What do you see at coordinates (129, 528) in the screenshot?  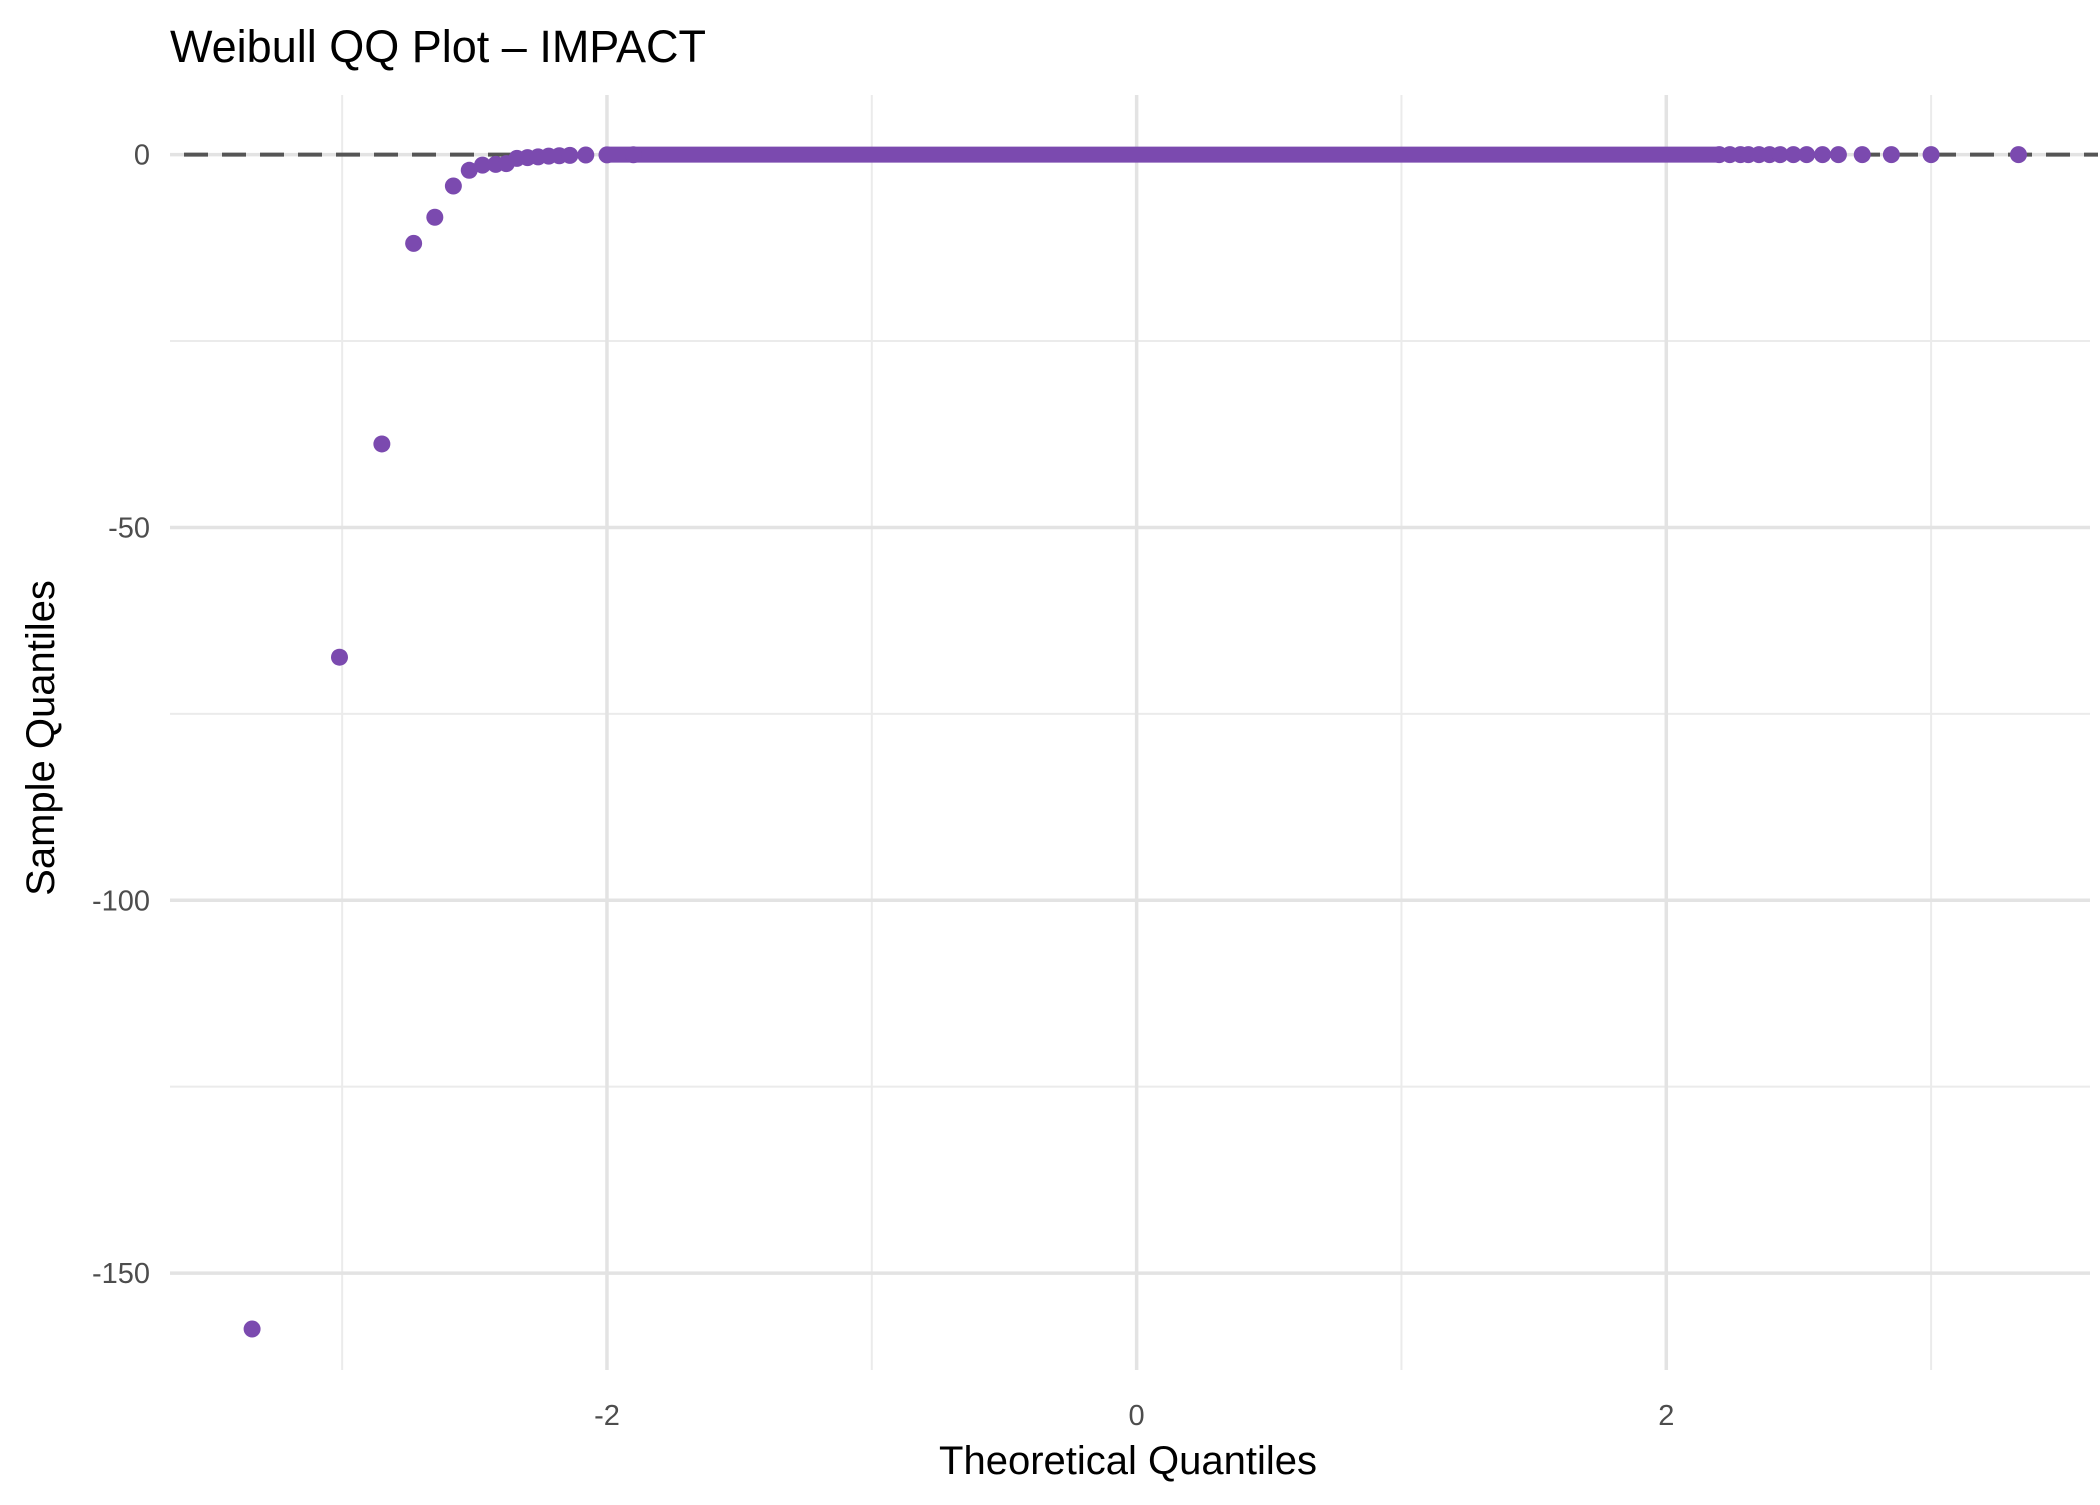 I see `y-tick-label: -50` at bounding box center [129, 528].